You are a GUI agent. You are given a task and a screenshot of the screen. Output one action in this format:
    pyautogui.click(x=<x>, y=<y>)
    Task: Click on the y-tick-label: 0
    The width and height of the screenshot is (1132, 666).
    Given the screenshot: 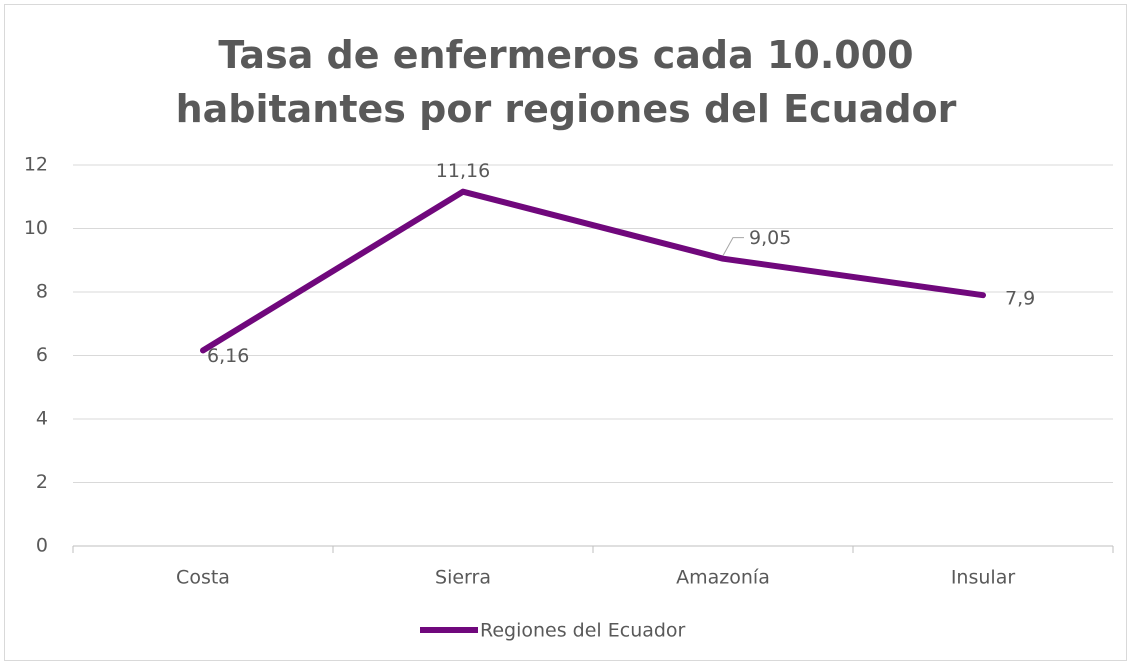 What is the action you would take?
    pyautogui.click(x=42, y=546)
    